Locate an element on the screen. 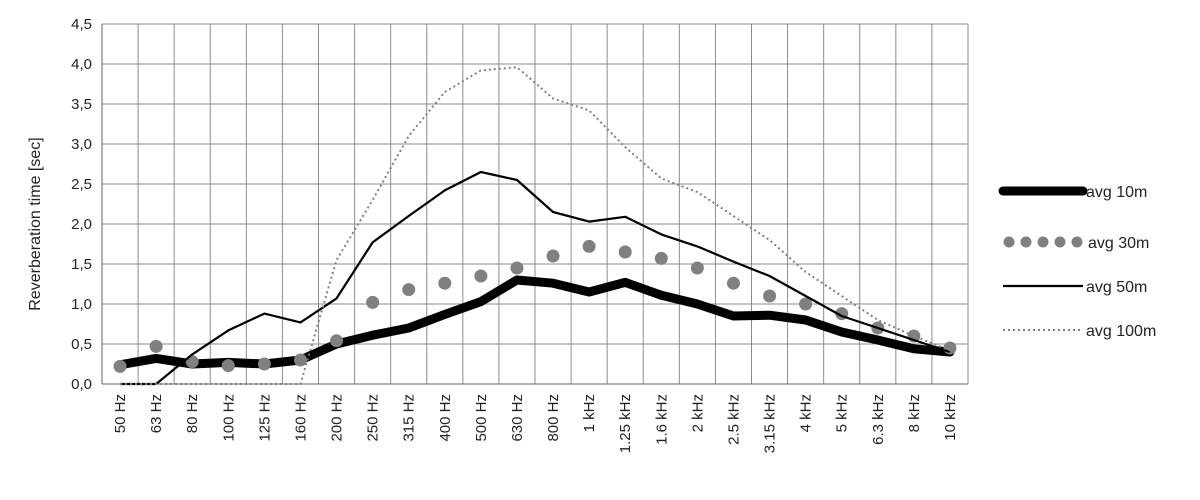  legend: avg 10m avg 30m avg 50m avg 100m is located at coordinates (1077, 262).